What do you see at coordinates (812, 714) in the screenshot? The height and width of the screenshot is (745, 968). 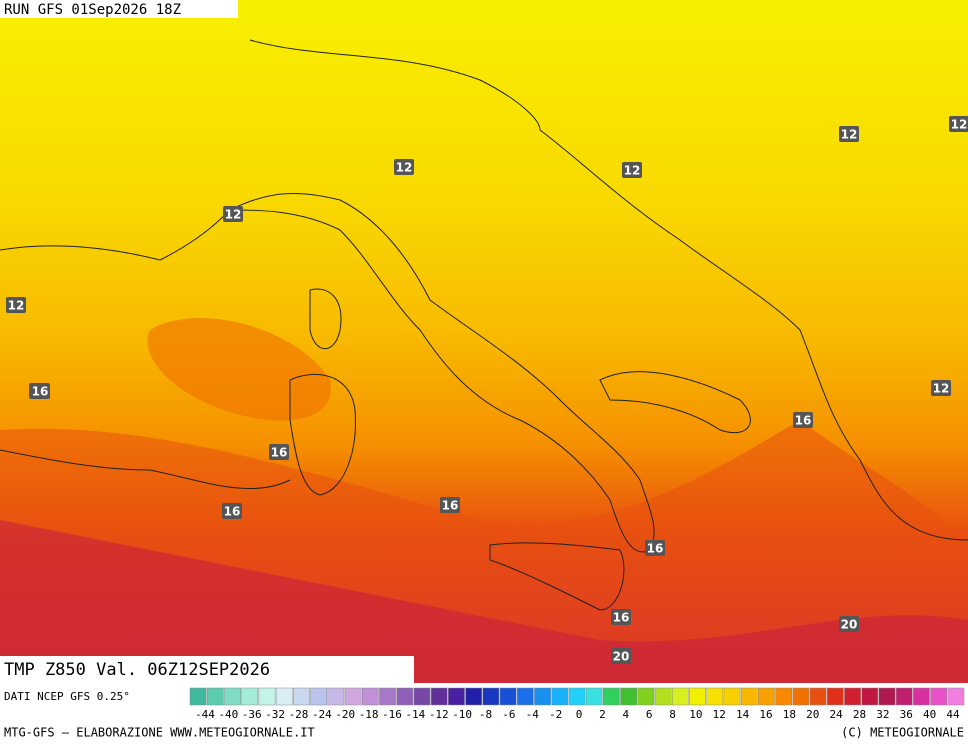 I see `colorbar-tick-label: 20` at bounding box center [812, 714].